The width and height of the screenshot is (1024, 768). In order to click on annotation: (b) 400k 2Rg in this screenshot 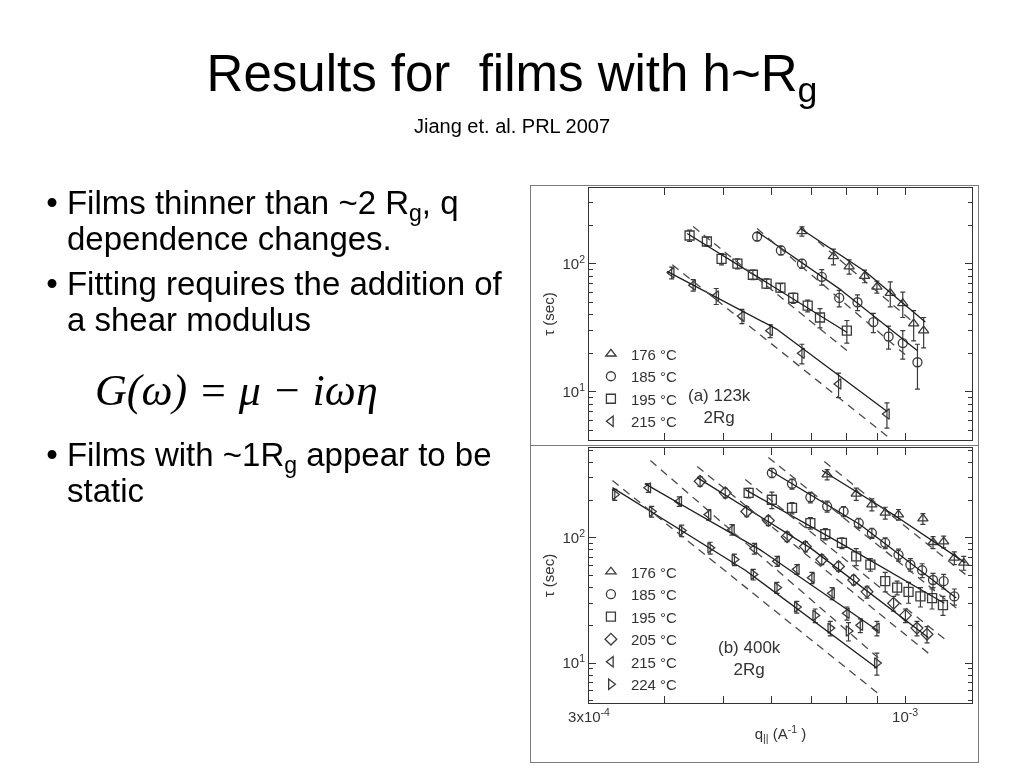, I will do `click(749, 659)`.